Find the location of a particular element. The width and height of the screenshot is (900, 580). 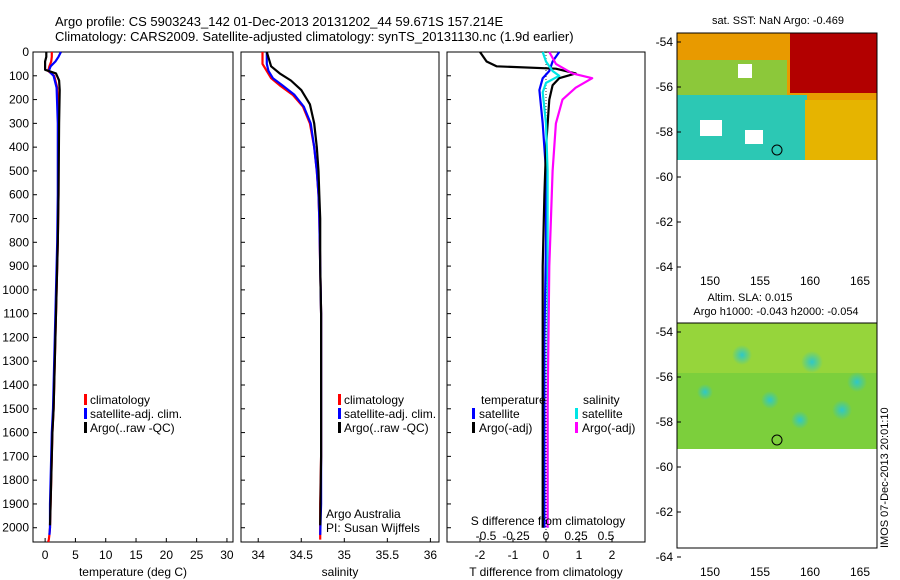

series-climatology is located at coordinates (292, 296).